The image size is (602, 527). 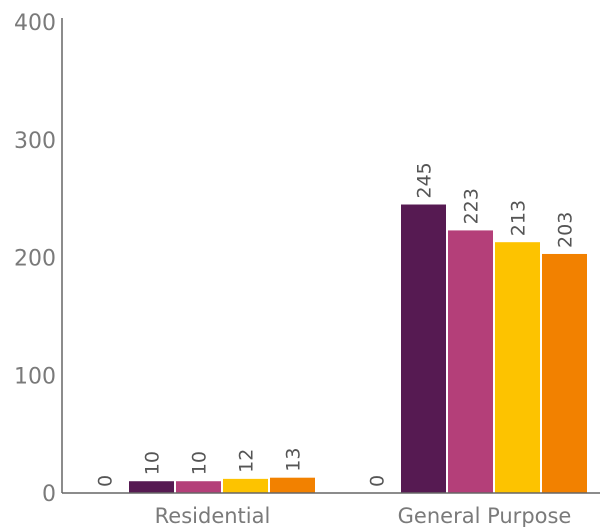 What do you see at coordinates (247, 461) in the screenshot?
I see `data-label-0-3: 12` at bounding box center [247, 461].